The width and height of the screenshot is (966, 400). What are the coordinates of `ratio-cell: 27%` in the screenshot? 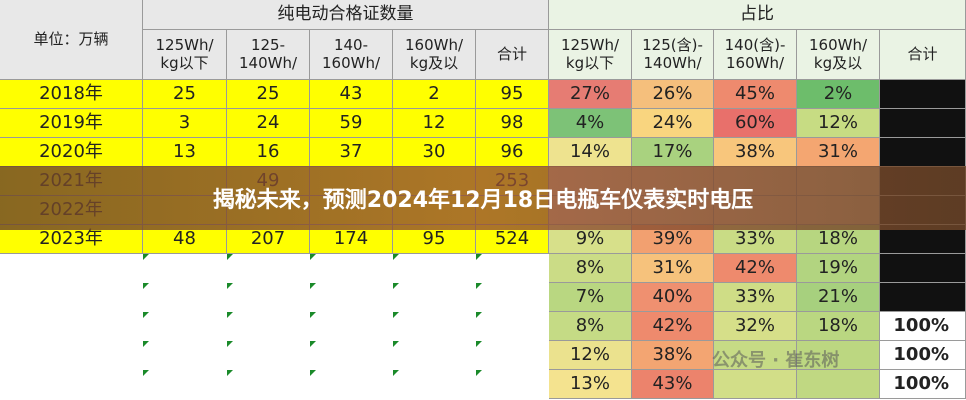 It's located at (590, 94).